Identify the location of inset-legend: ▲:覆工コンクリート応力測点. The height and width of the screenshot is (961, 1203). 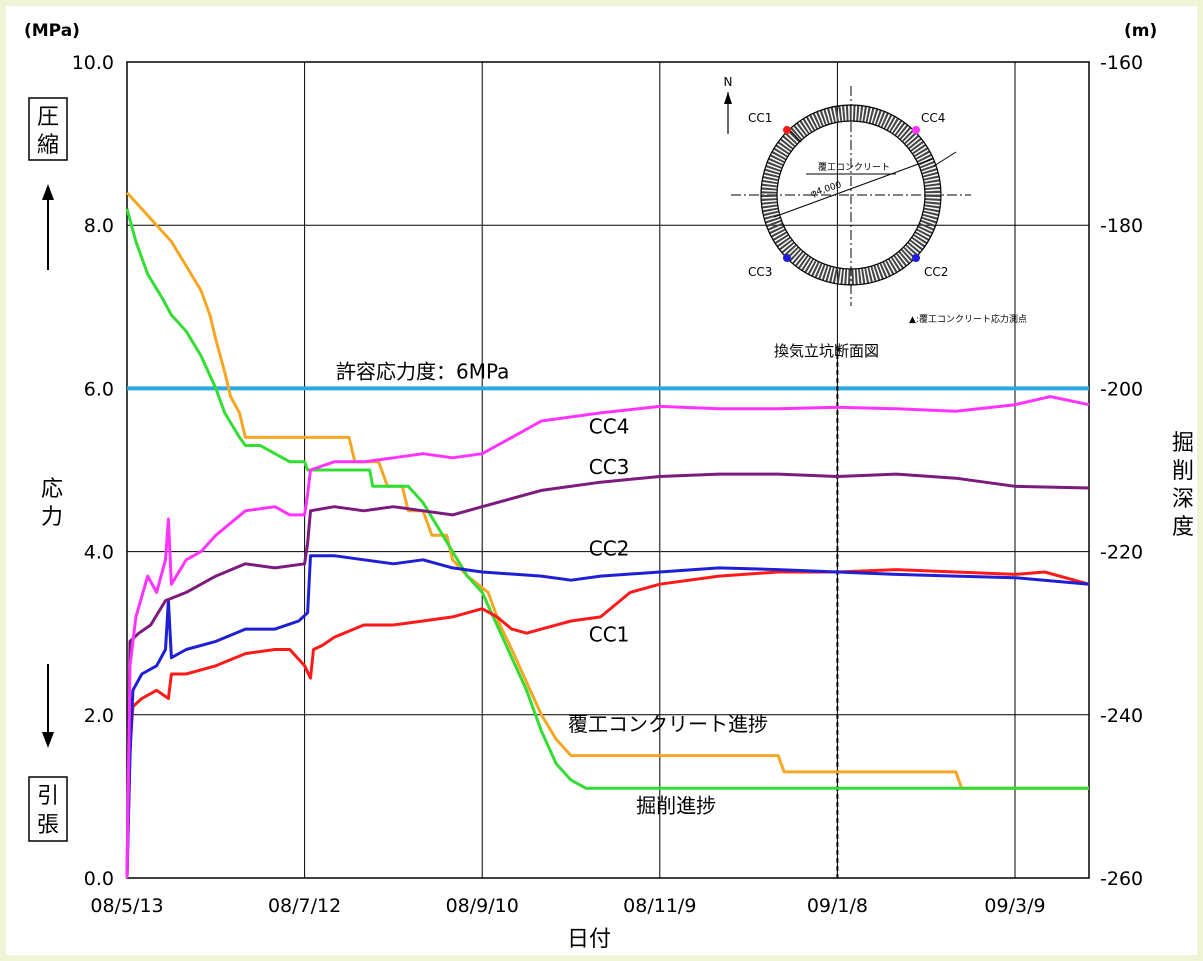
(968, 319).